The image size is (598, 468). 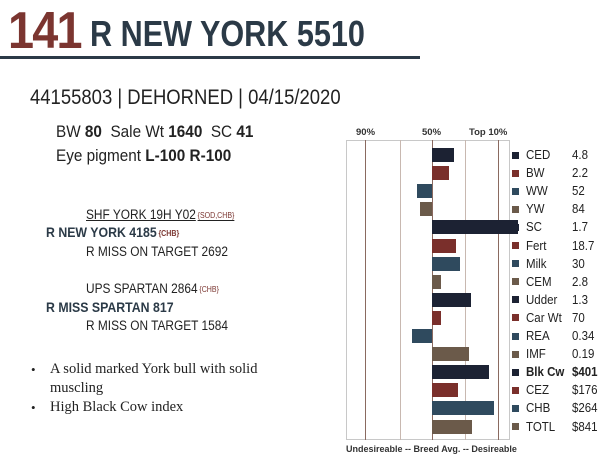 I want to click on registration-line: 44155803 | DEHORNED | 04/15/2020, so click(x=185, y=97).